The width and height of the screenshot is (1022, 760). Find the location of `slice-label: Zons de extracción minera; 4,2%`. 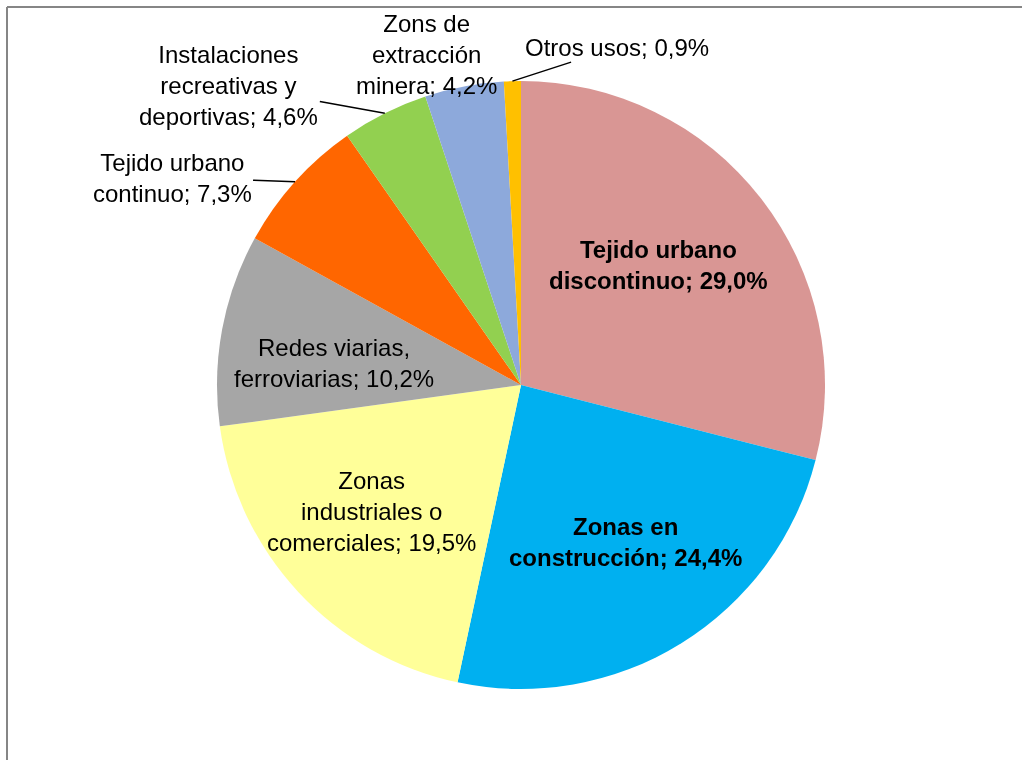

slice-label: Zons de extracción minera; 4,2% is located at coordinates (427, 55).